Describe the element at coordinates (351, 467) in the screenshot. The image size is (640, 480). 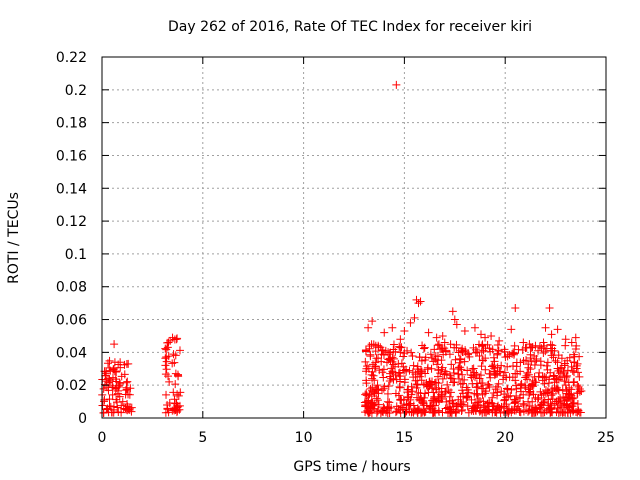
I see `x-axis-label: GPS time / hours` at that location.